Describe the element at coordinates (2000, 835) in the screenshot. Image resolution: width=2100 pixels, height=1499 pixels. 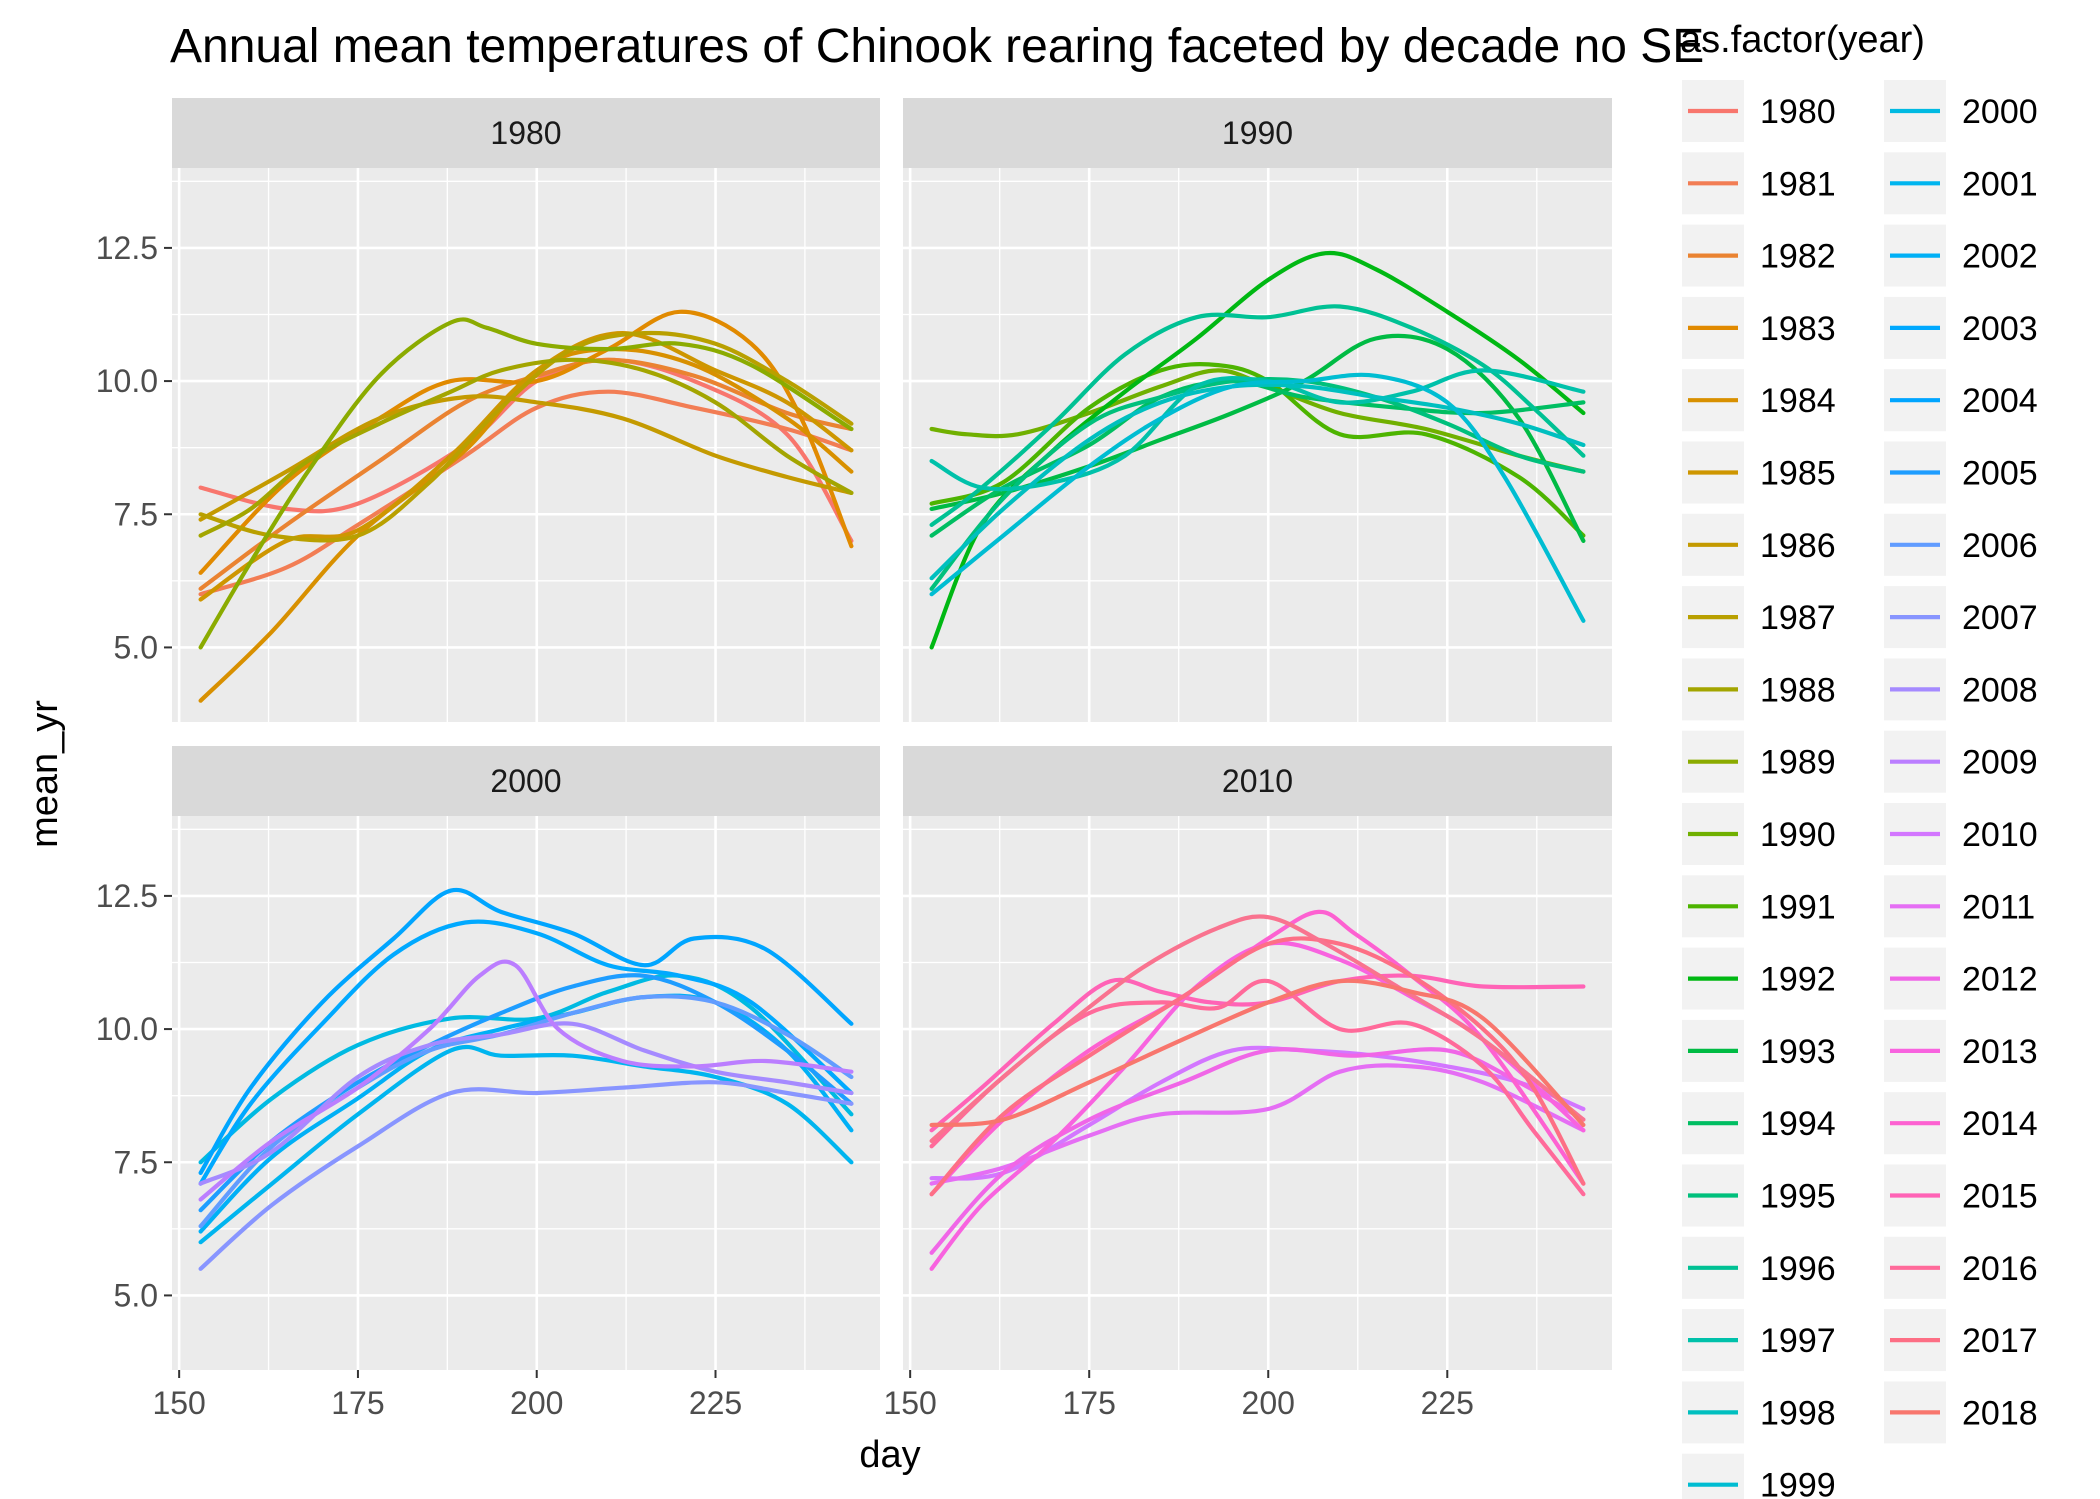
I see `legend-label: 2010` at that location.